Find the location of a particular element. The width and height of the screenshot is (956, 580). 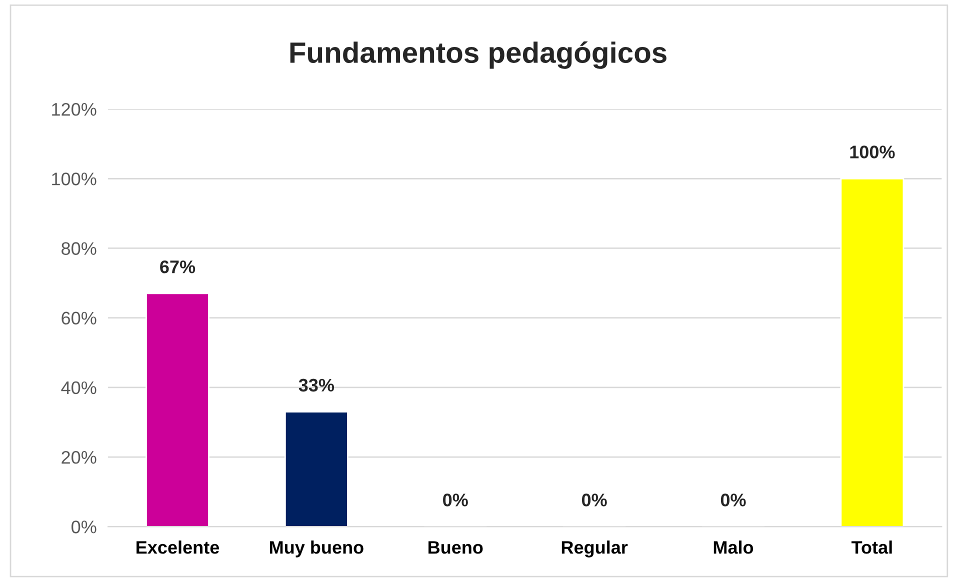

y-tick-label: 120% is located at coordinates (74, 109).